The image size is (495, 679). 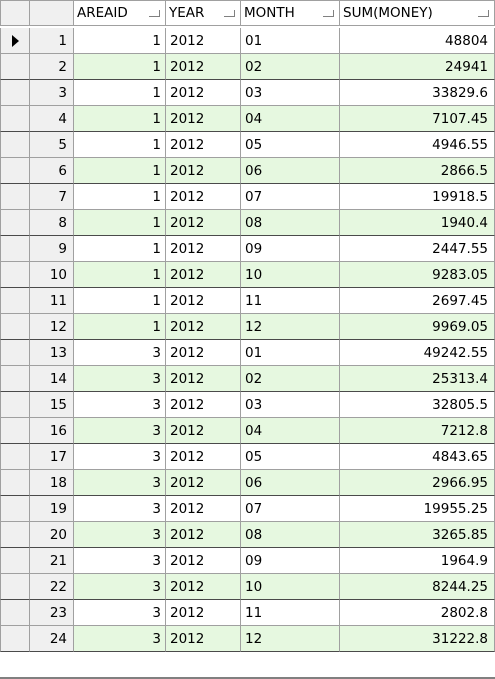 I want to click on row-number-cell: 2, so click(x=52, y=67).